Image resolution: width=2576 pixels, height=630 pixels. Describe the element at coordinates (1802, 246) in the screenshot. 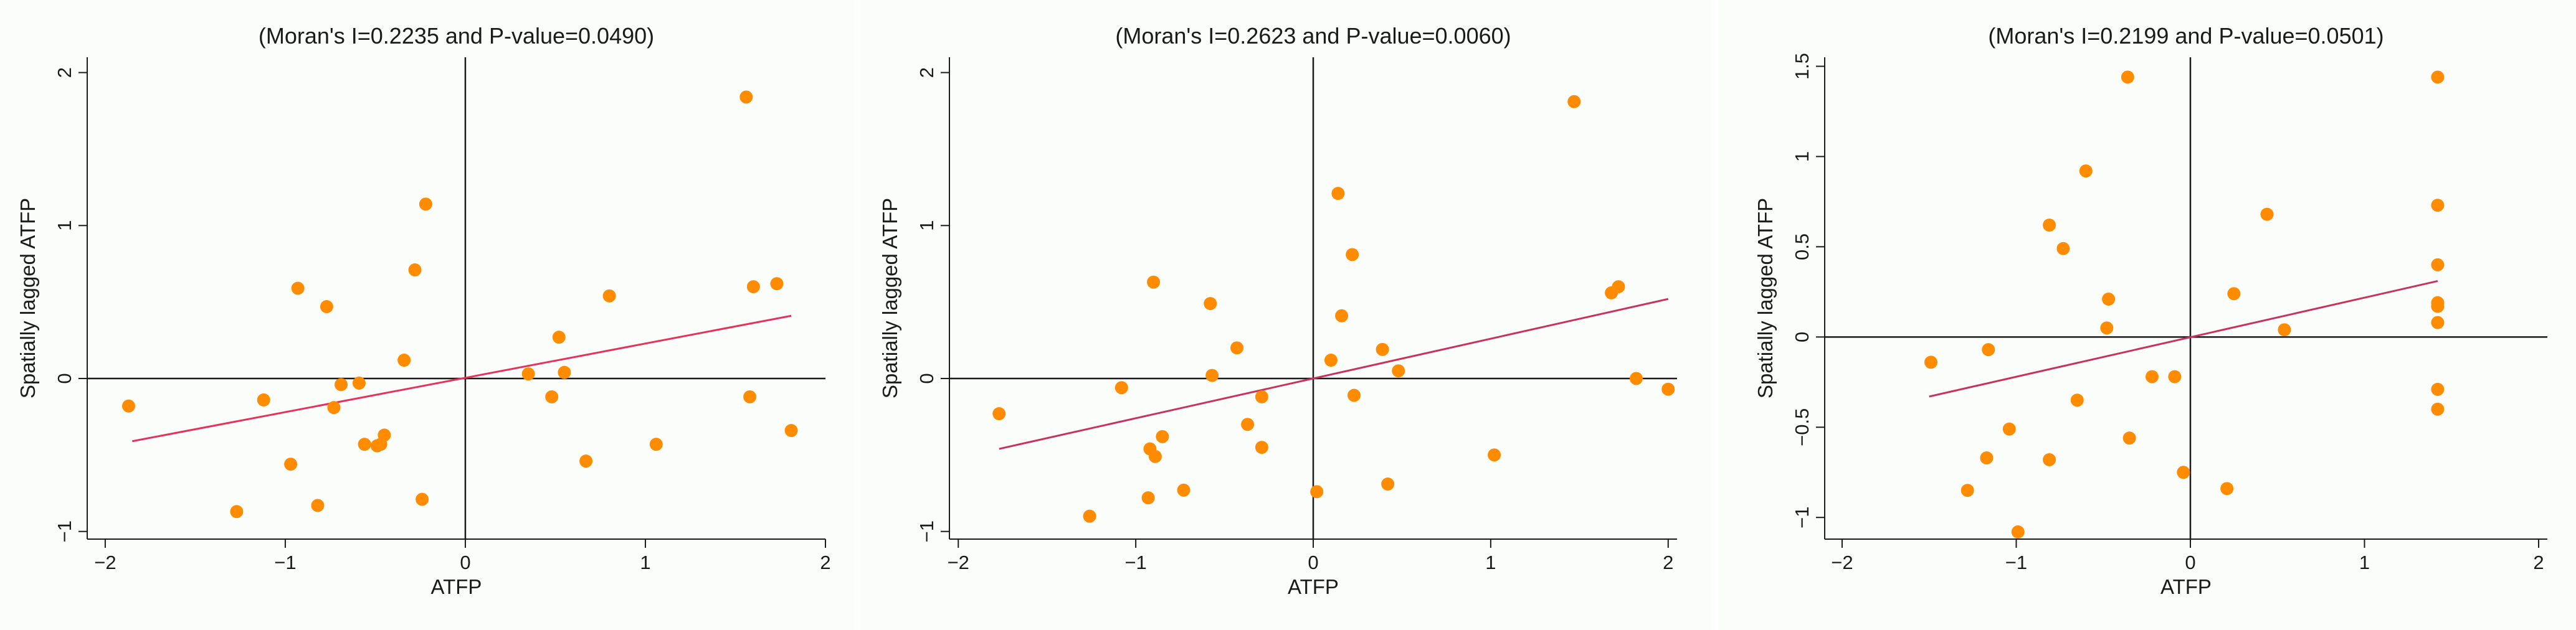

I see `y-tick-label: 0.5` at that location.